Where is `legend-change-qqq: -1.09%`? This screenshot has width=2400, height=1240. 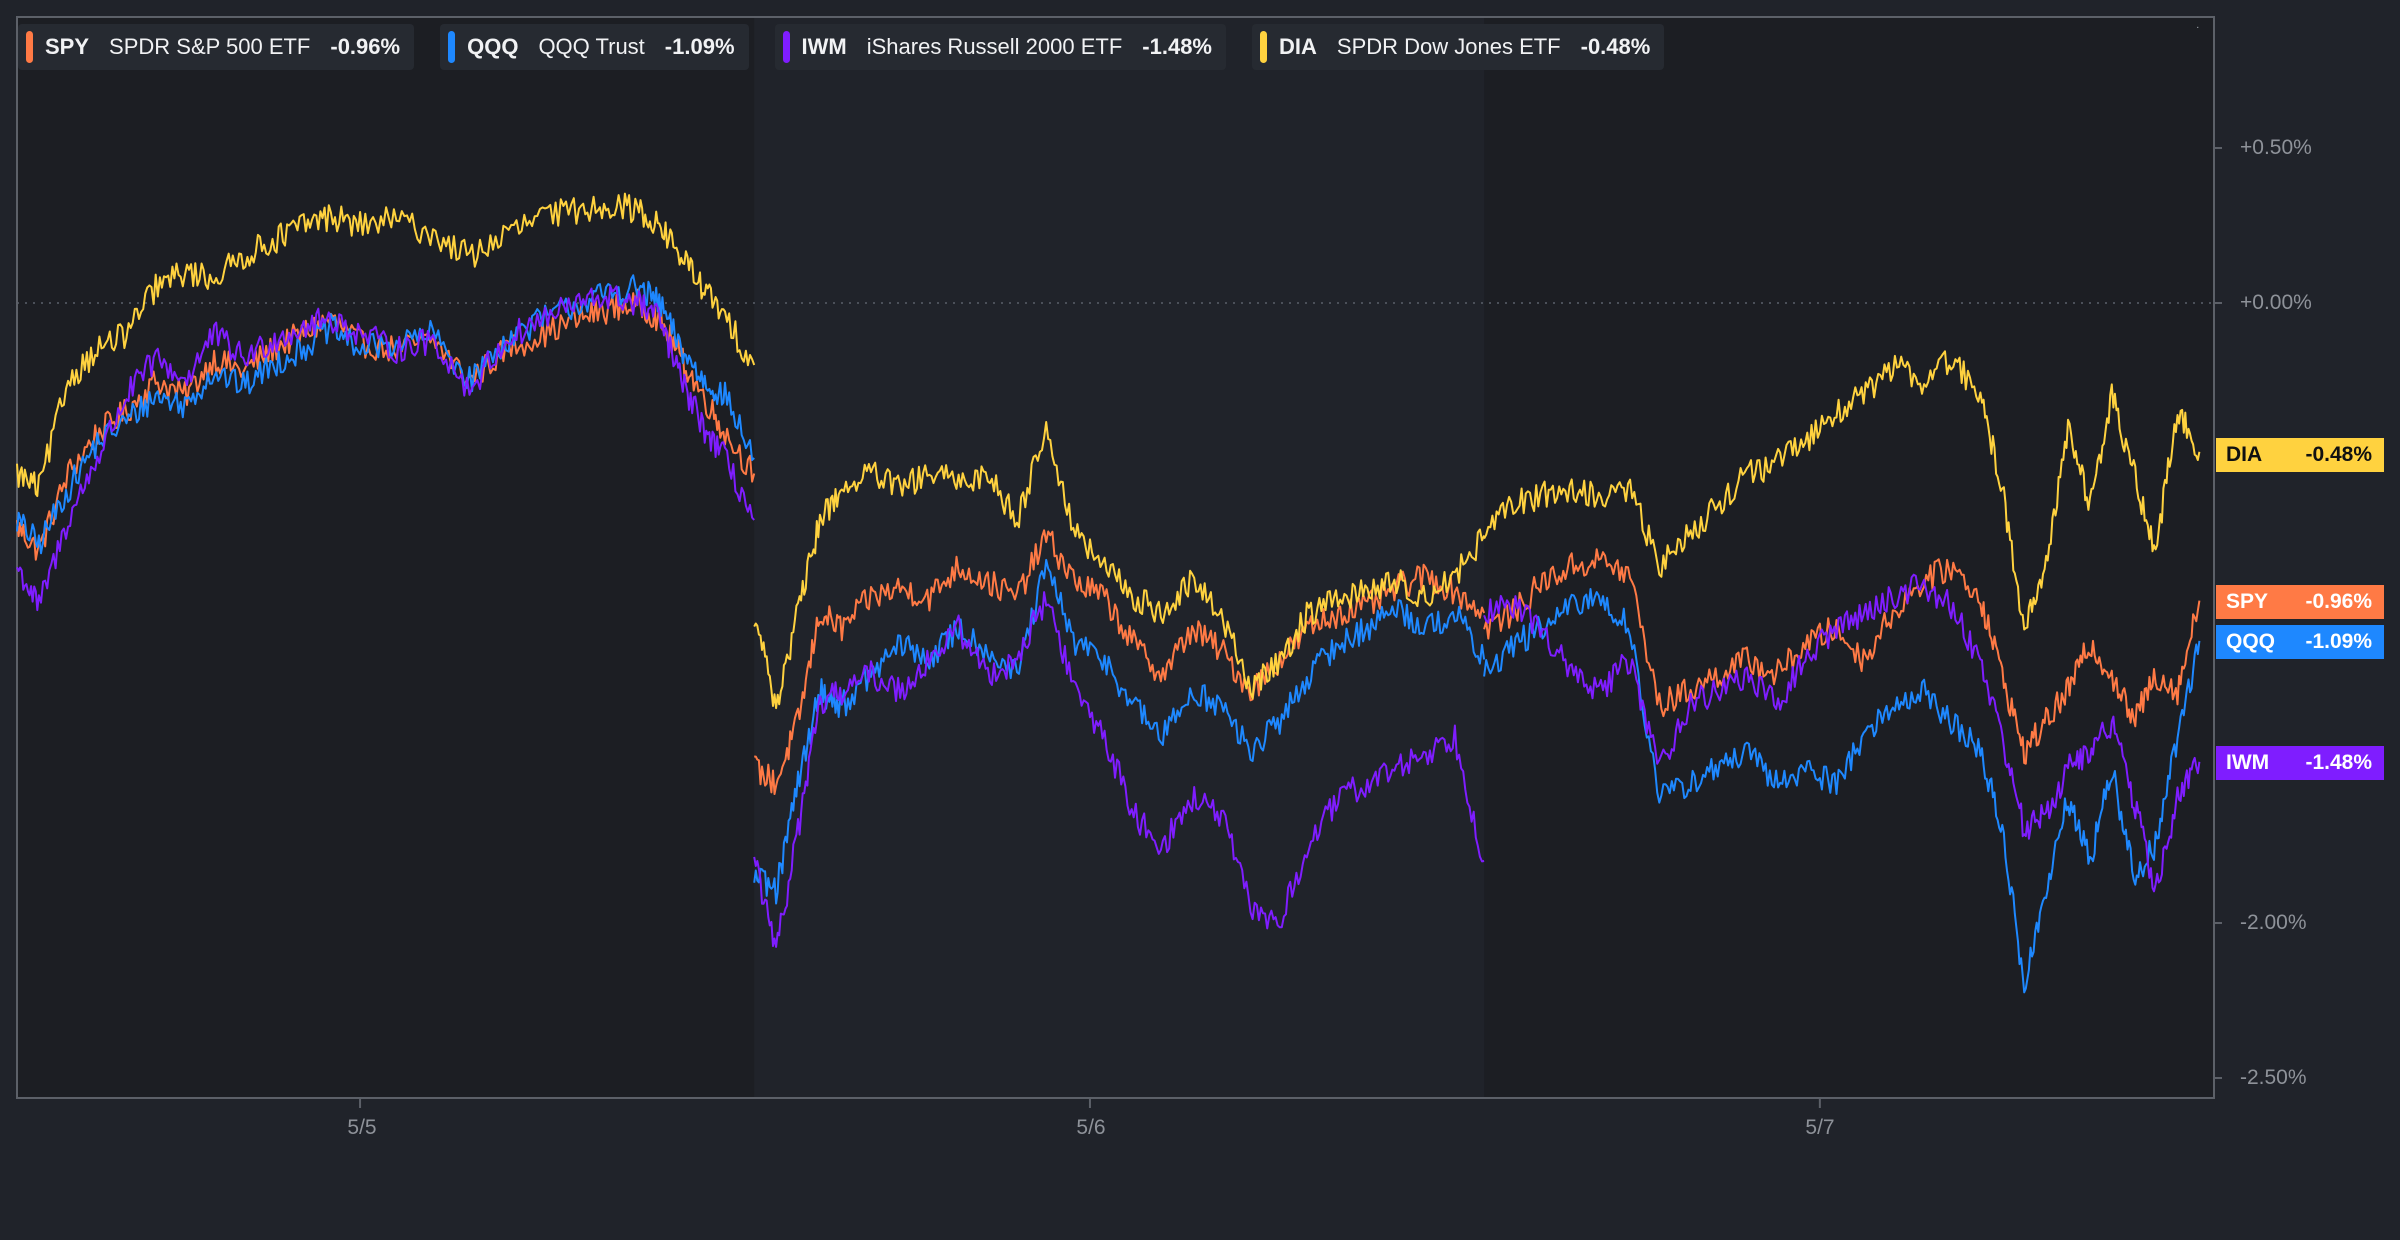 legend-change-qqq: -1.09% is located at coordinates (699, 46).